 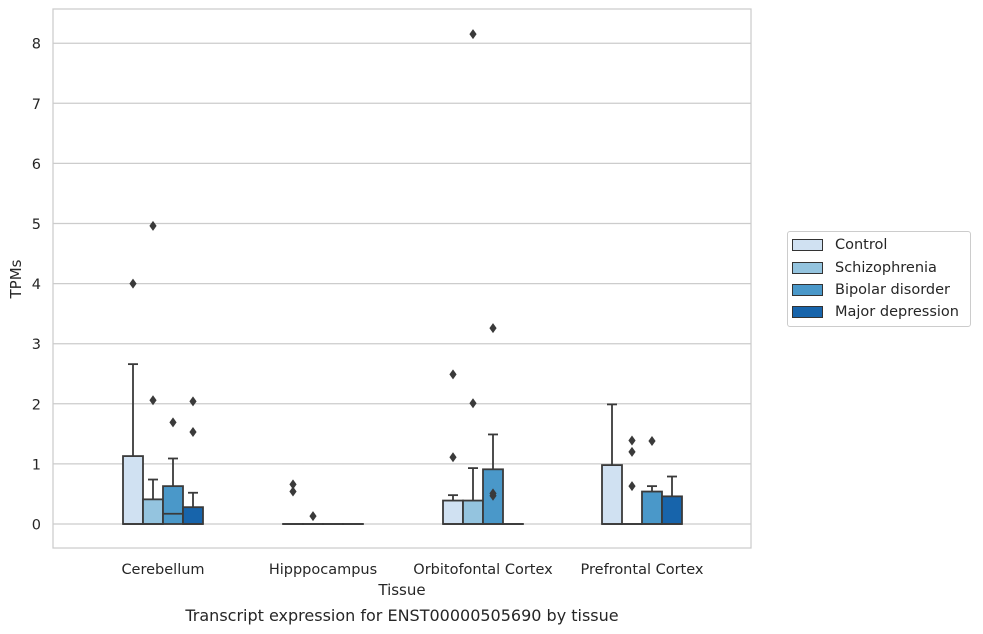 I want to click on y-tick-label: 3, so click(x=36, y=345).